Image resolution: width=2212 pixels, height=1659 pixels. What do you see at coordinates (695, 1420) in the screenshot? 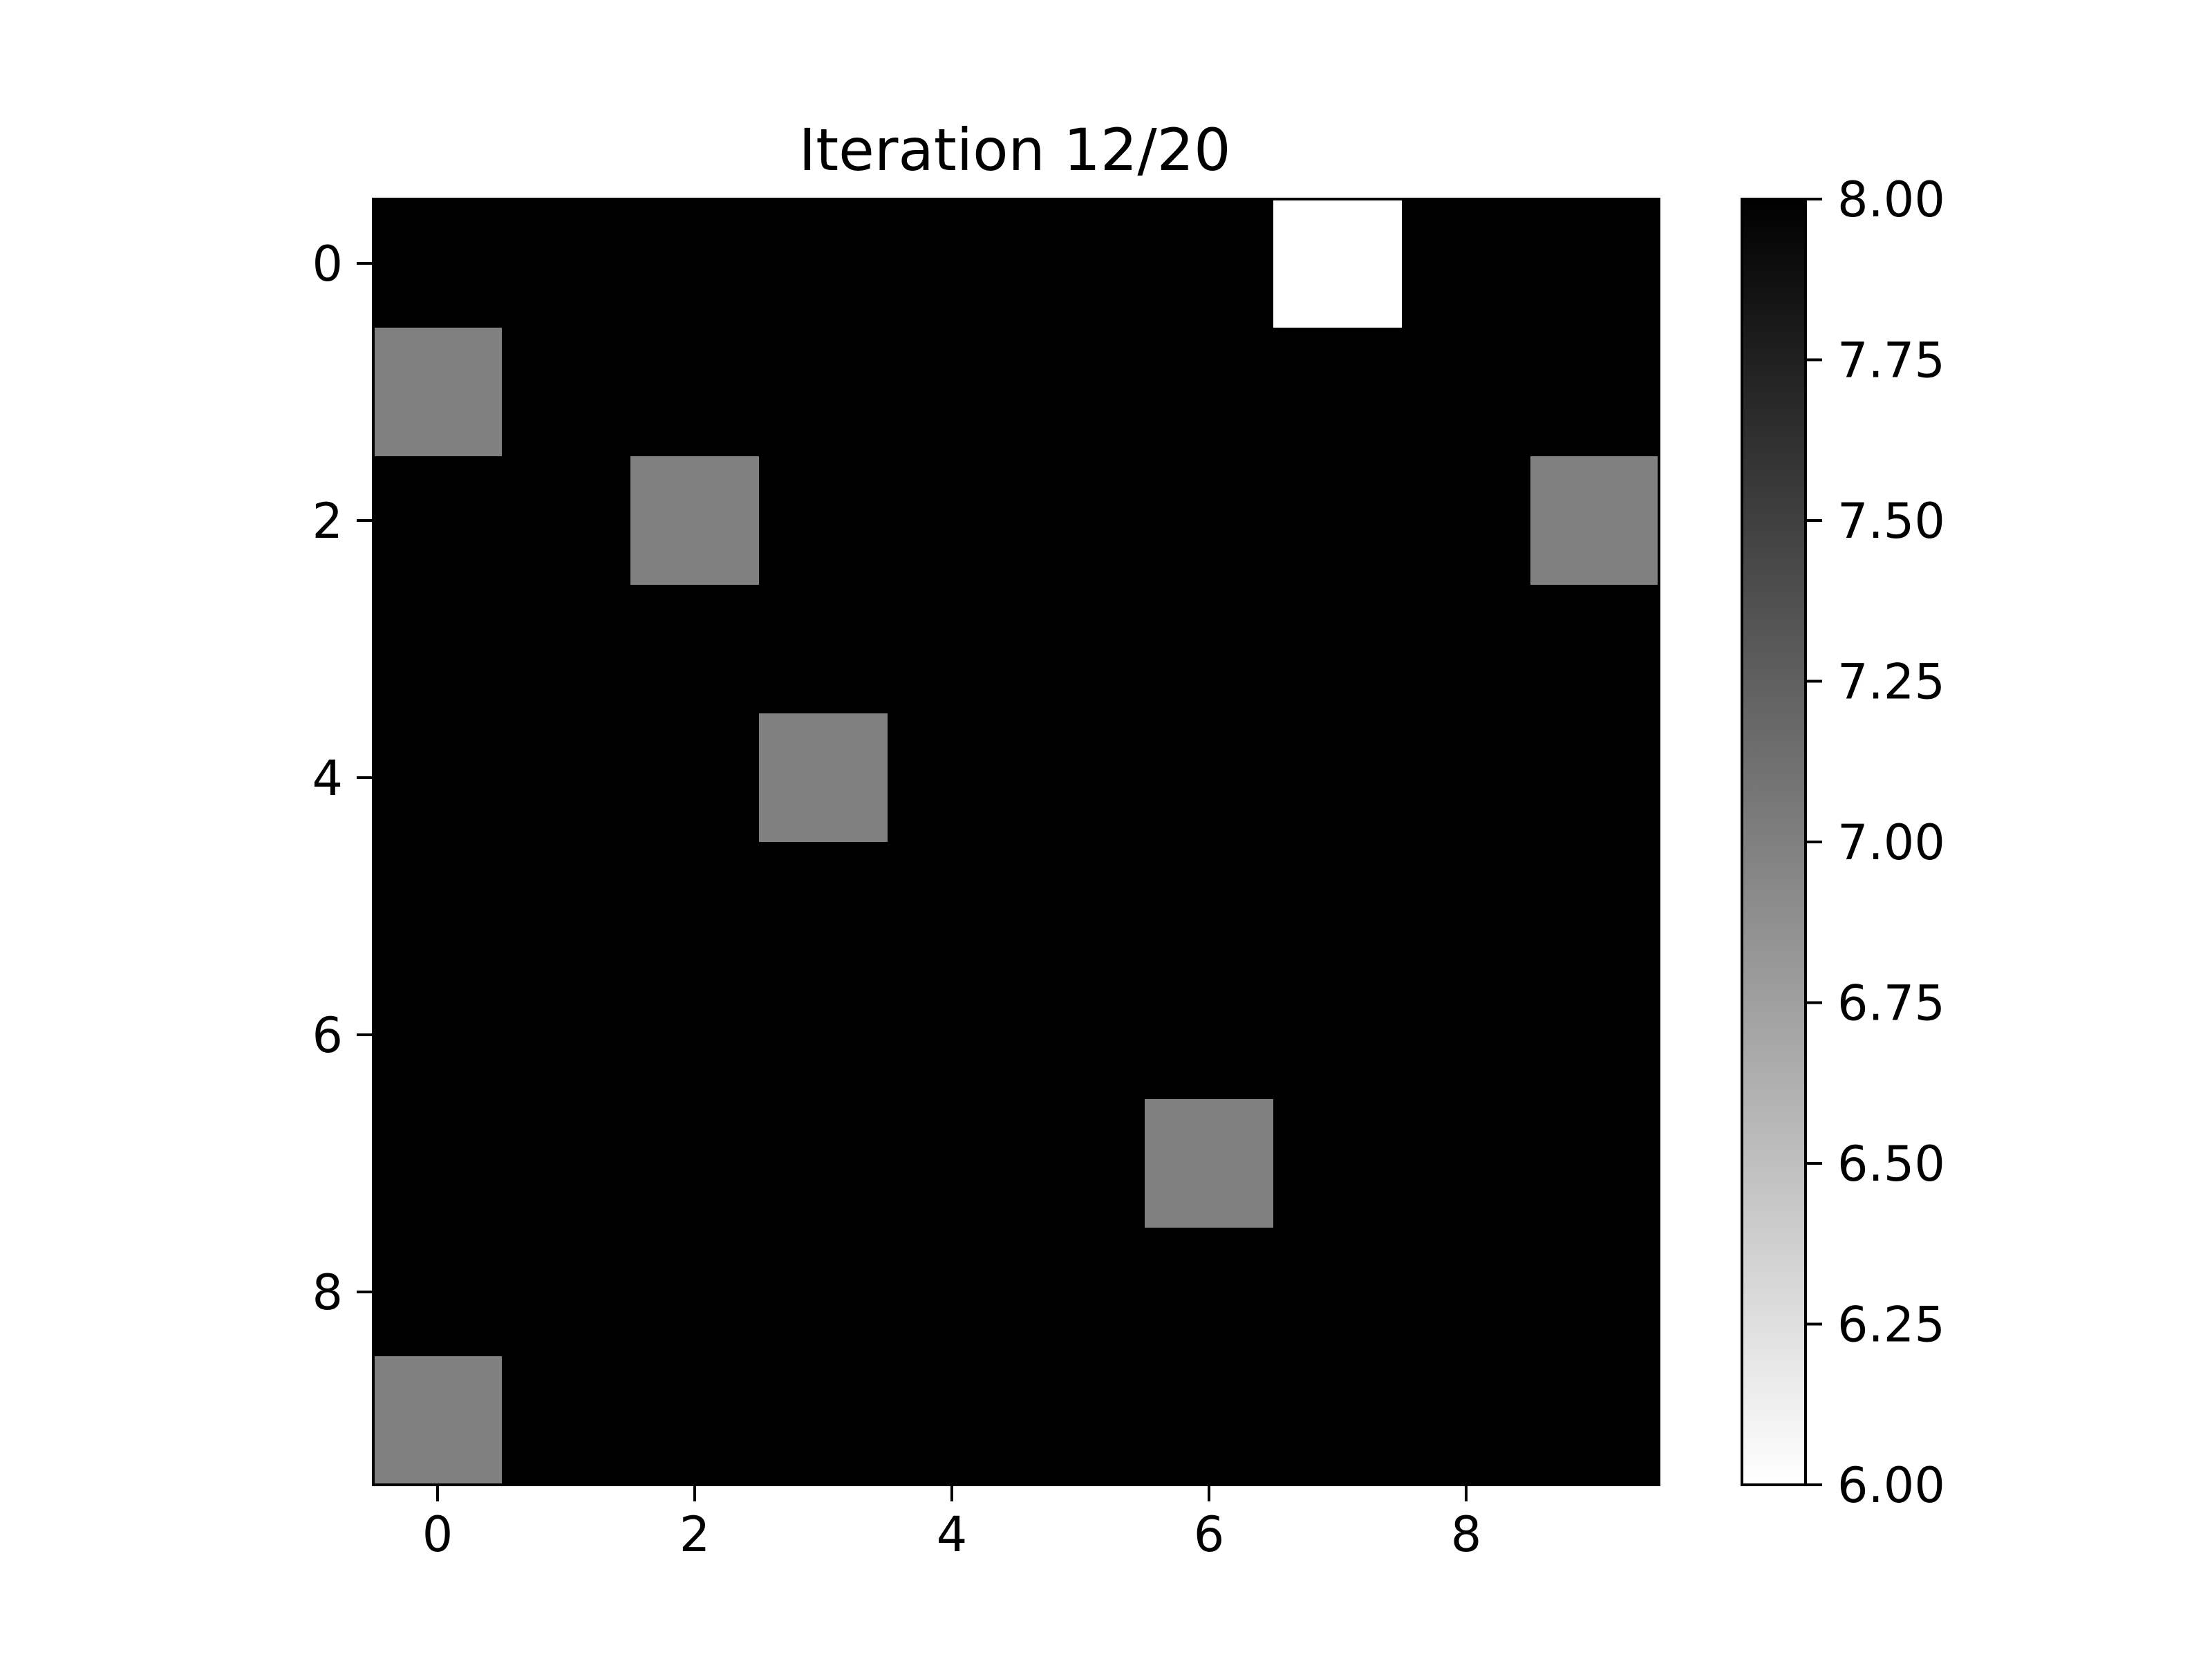
I see `heatmap-cell-r9-c2` at bounding box center [695, 1420].